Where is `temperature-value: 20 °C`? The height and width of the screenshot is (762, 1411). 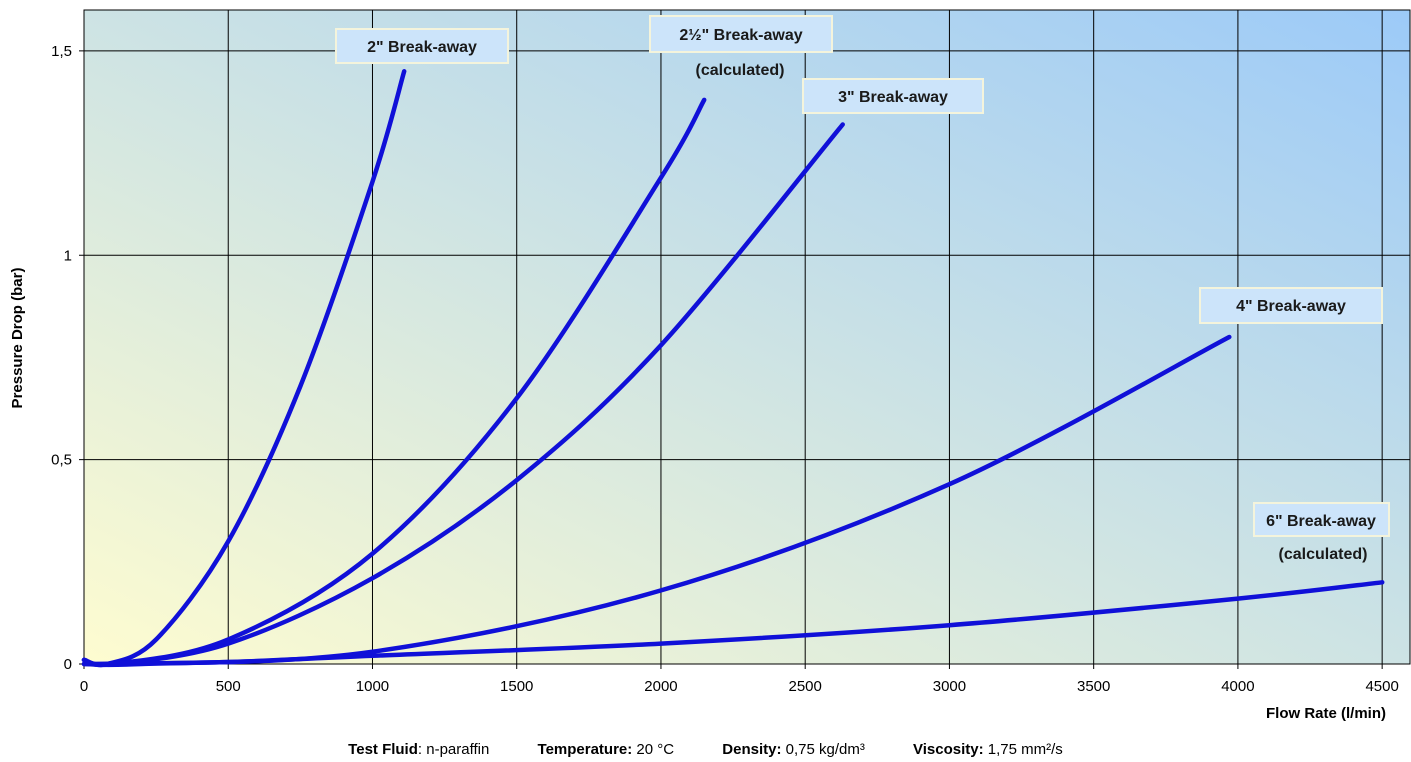 temperature-value: 20 °C is located at coordinates (653, 749).